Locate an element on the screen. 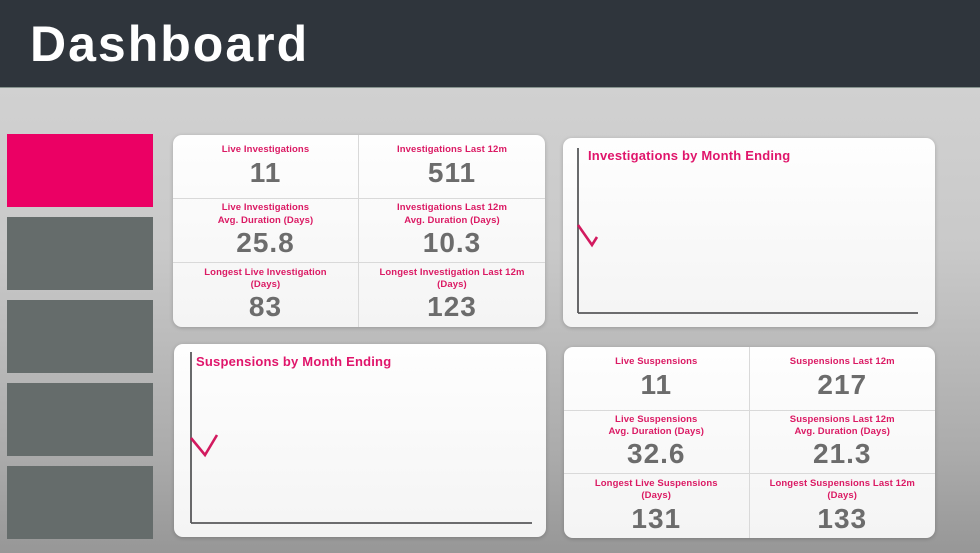  kpi-cell-live-investigations: Live Investigations 11 is located at coordinates (266, 167).